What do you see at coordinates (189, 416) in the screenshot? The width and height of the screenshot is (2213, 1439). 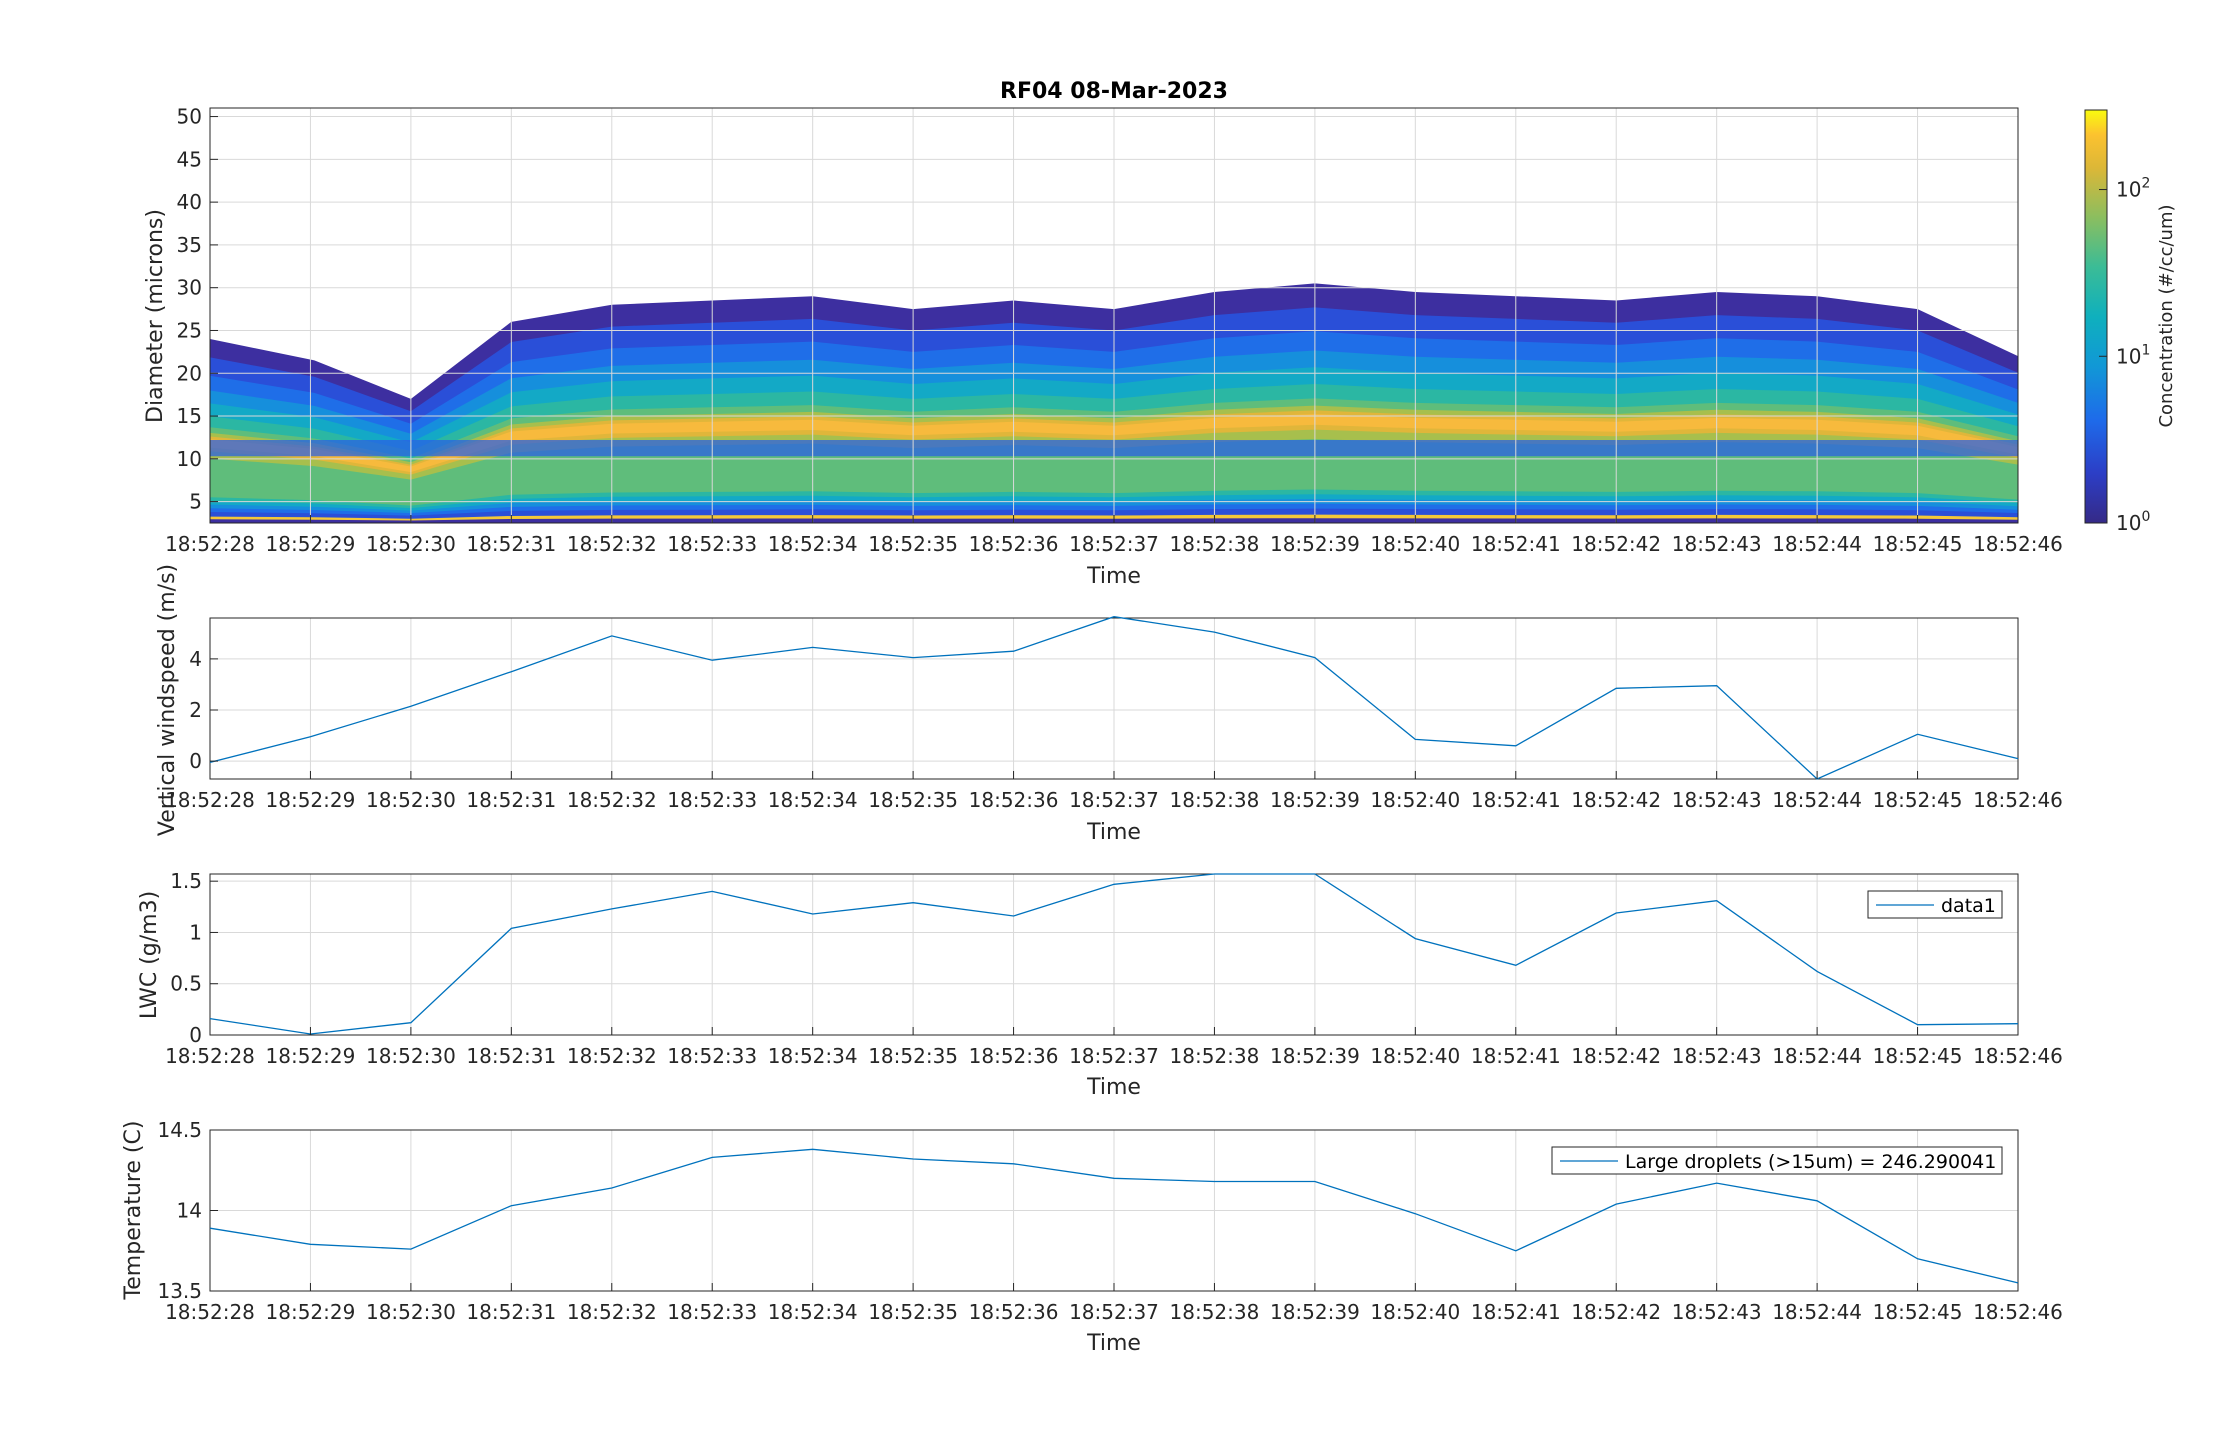 I see `y-tick-label: 15` at bounding box center [189, 416].